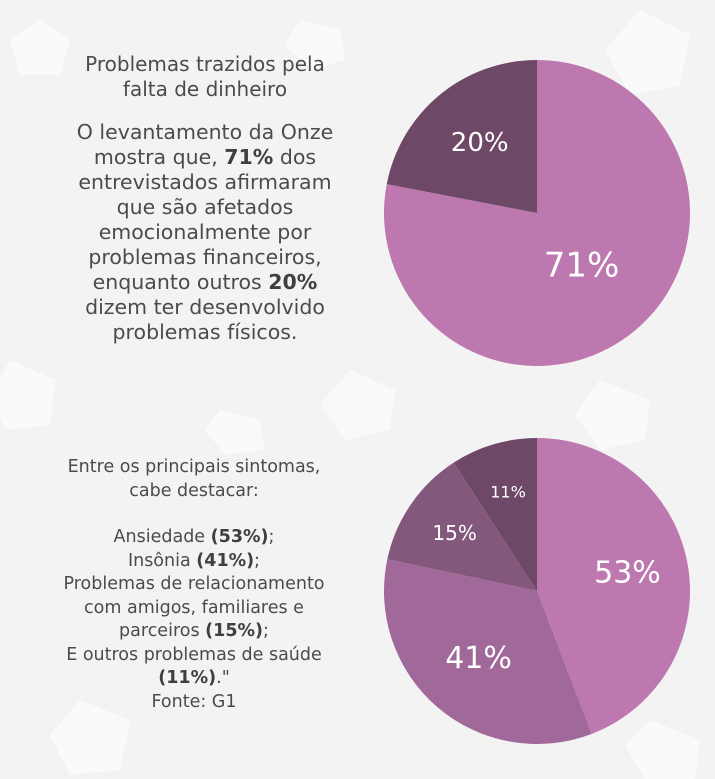 The image size is (715, 779). I want to click on list-item: Ansiedade (53%);, so click(194, 537).